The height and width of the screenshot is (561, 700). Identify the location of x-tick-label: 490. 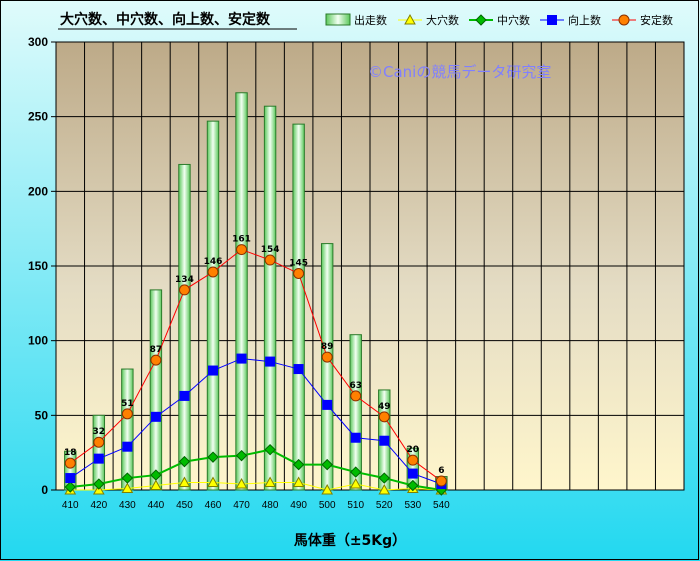
(298, 505).